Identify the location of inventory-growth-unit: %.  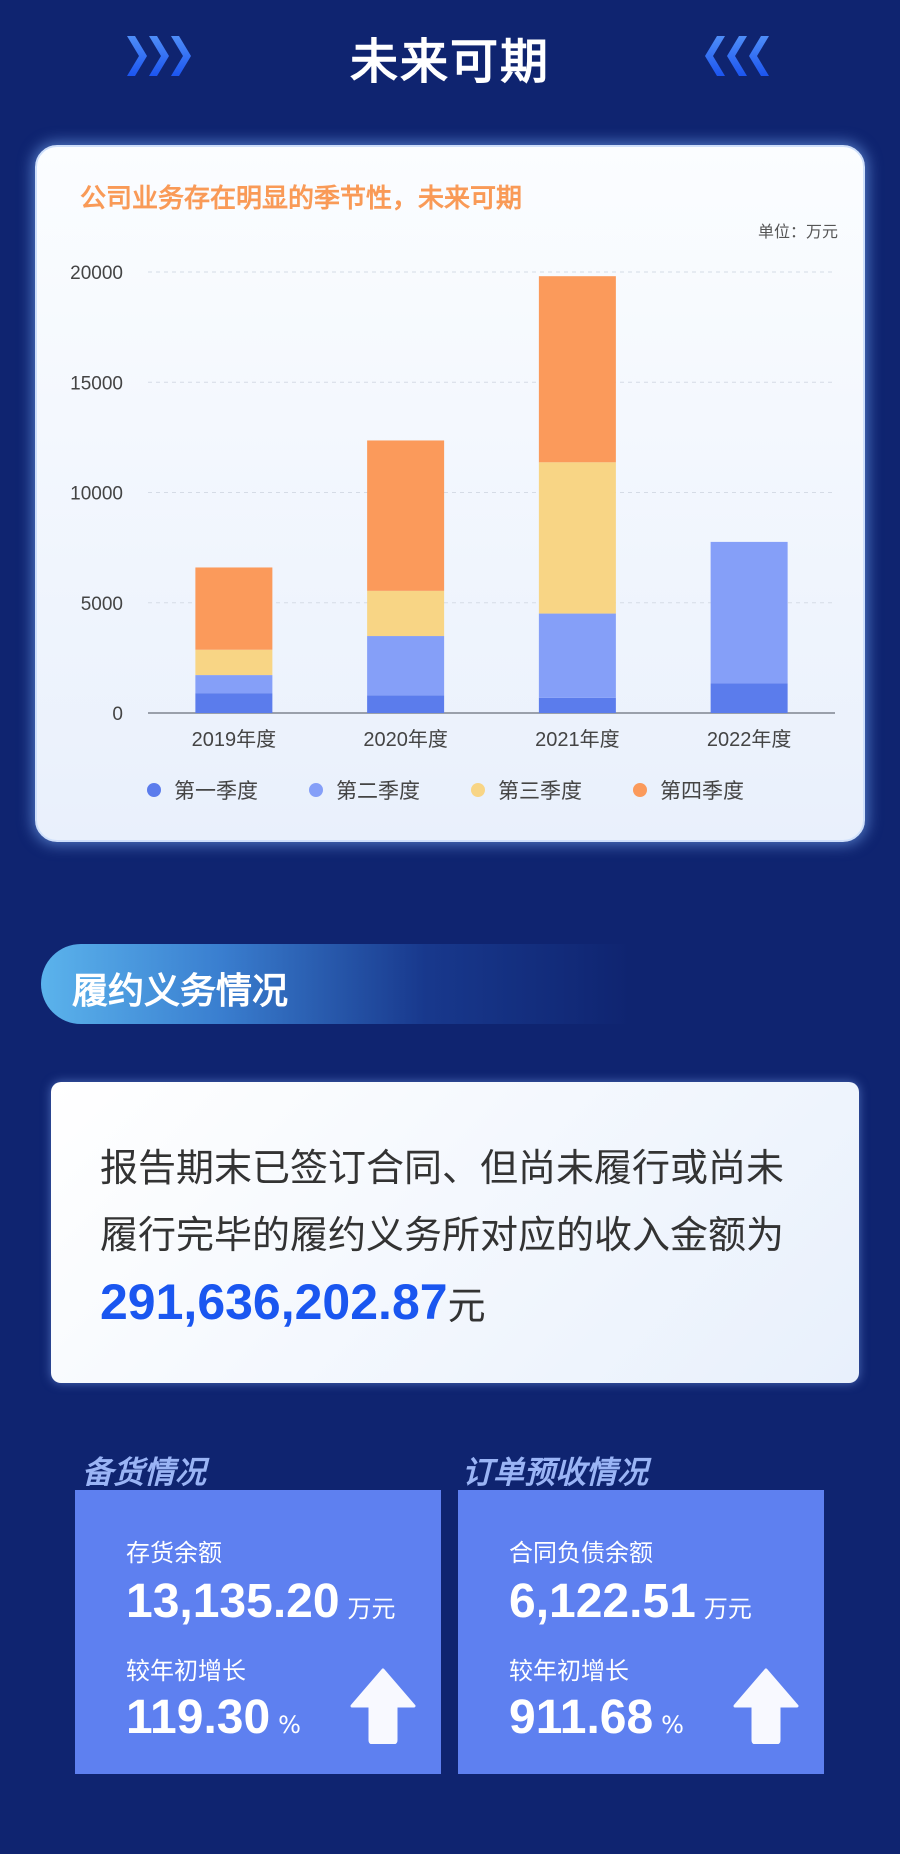
(289, 1725).